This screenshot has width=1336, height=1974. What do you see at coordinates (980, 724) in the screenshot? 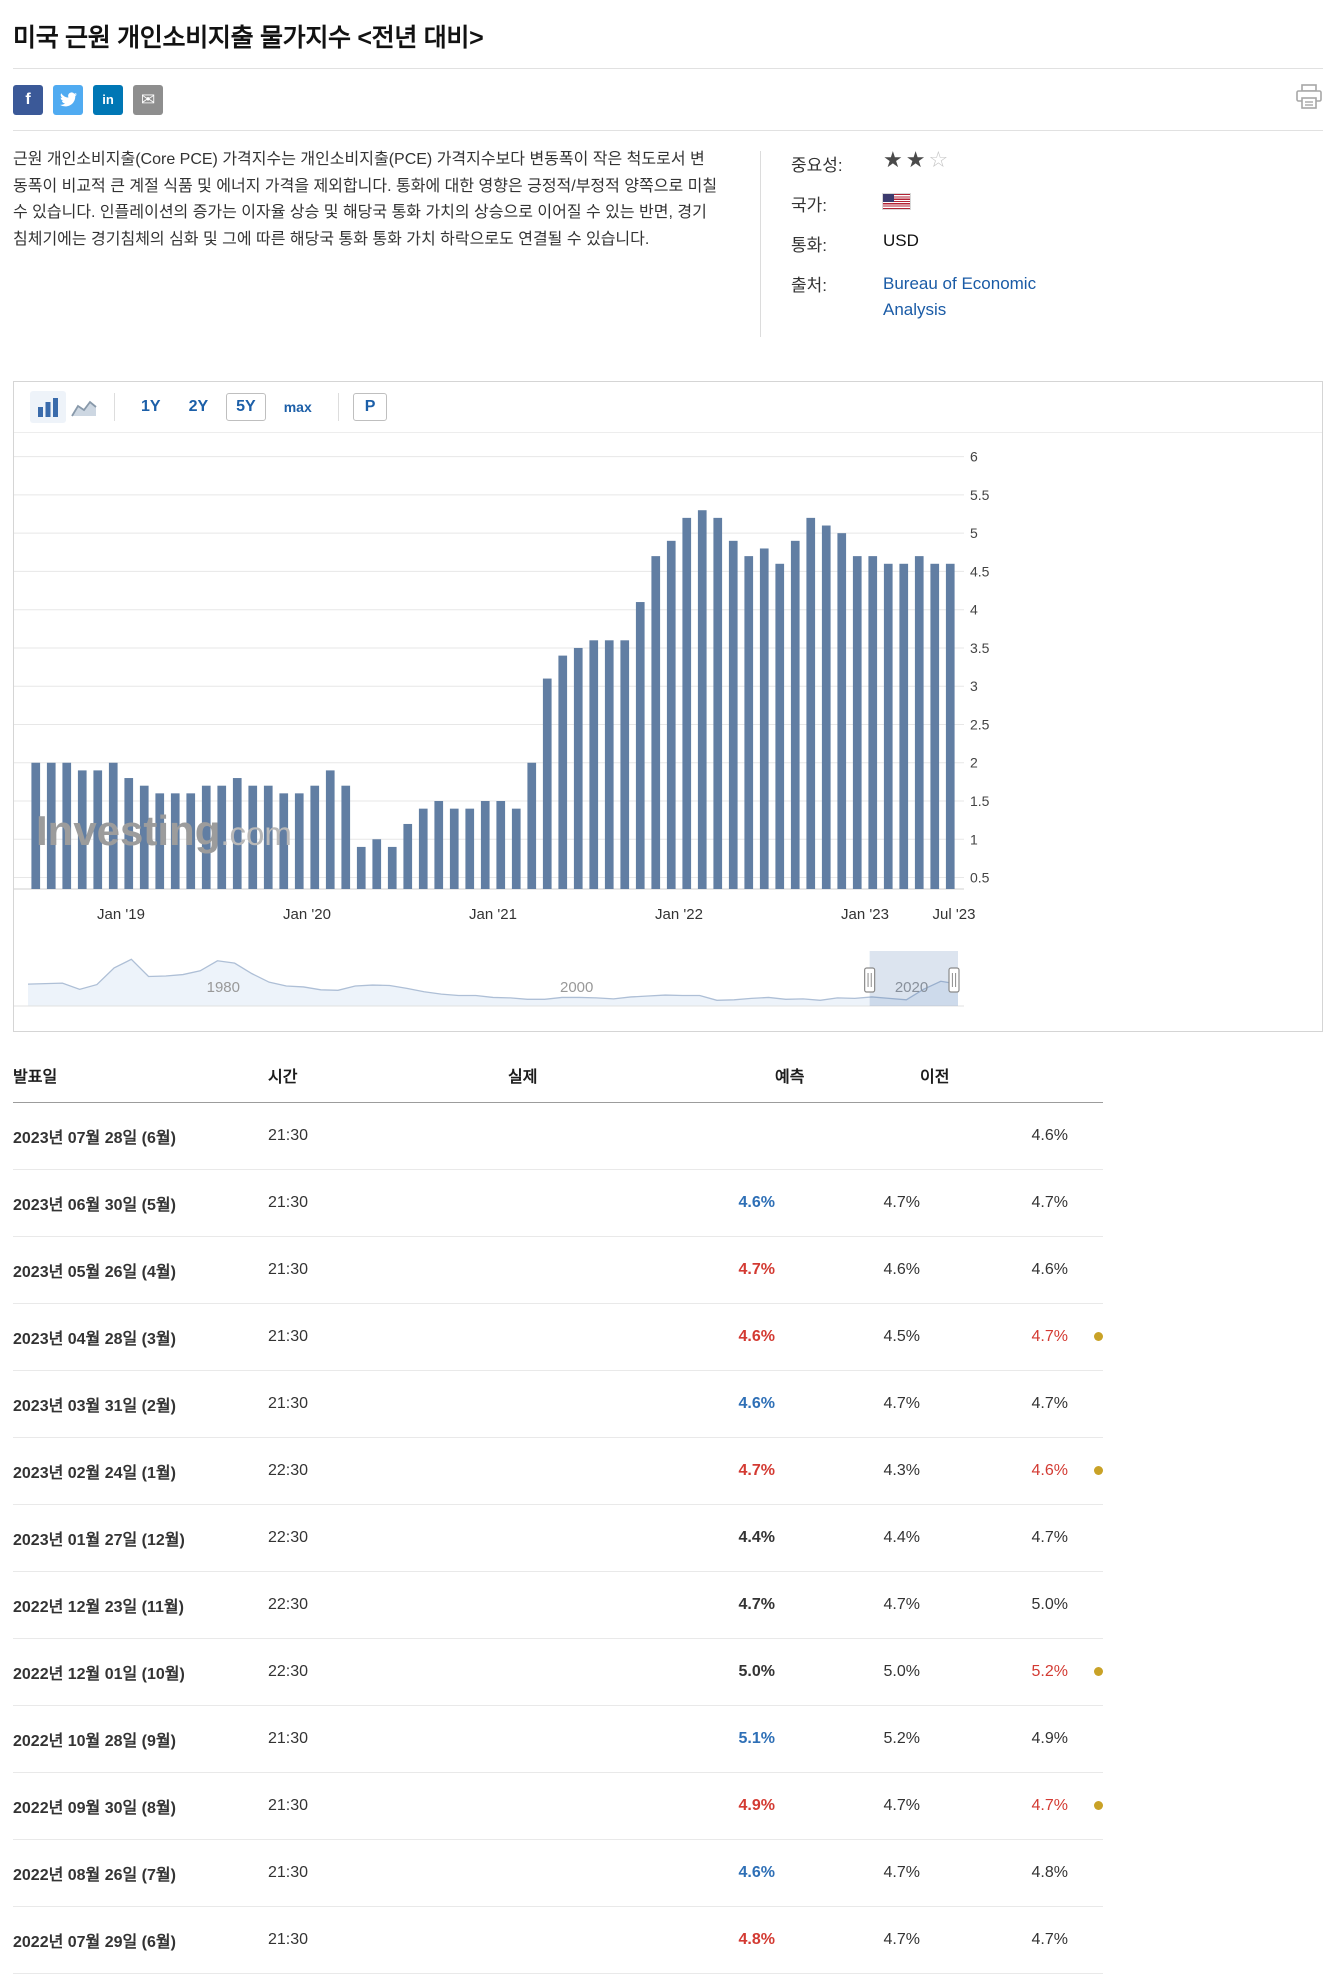
I see `svg-text: 2.5` at bounding box center [980, 724].